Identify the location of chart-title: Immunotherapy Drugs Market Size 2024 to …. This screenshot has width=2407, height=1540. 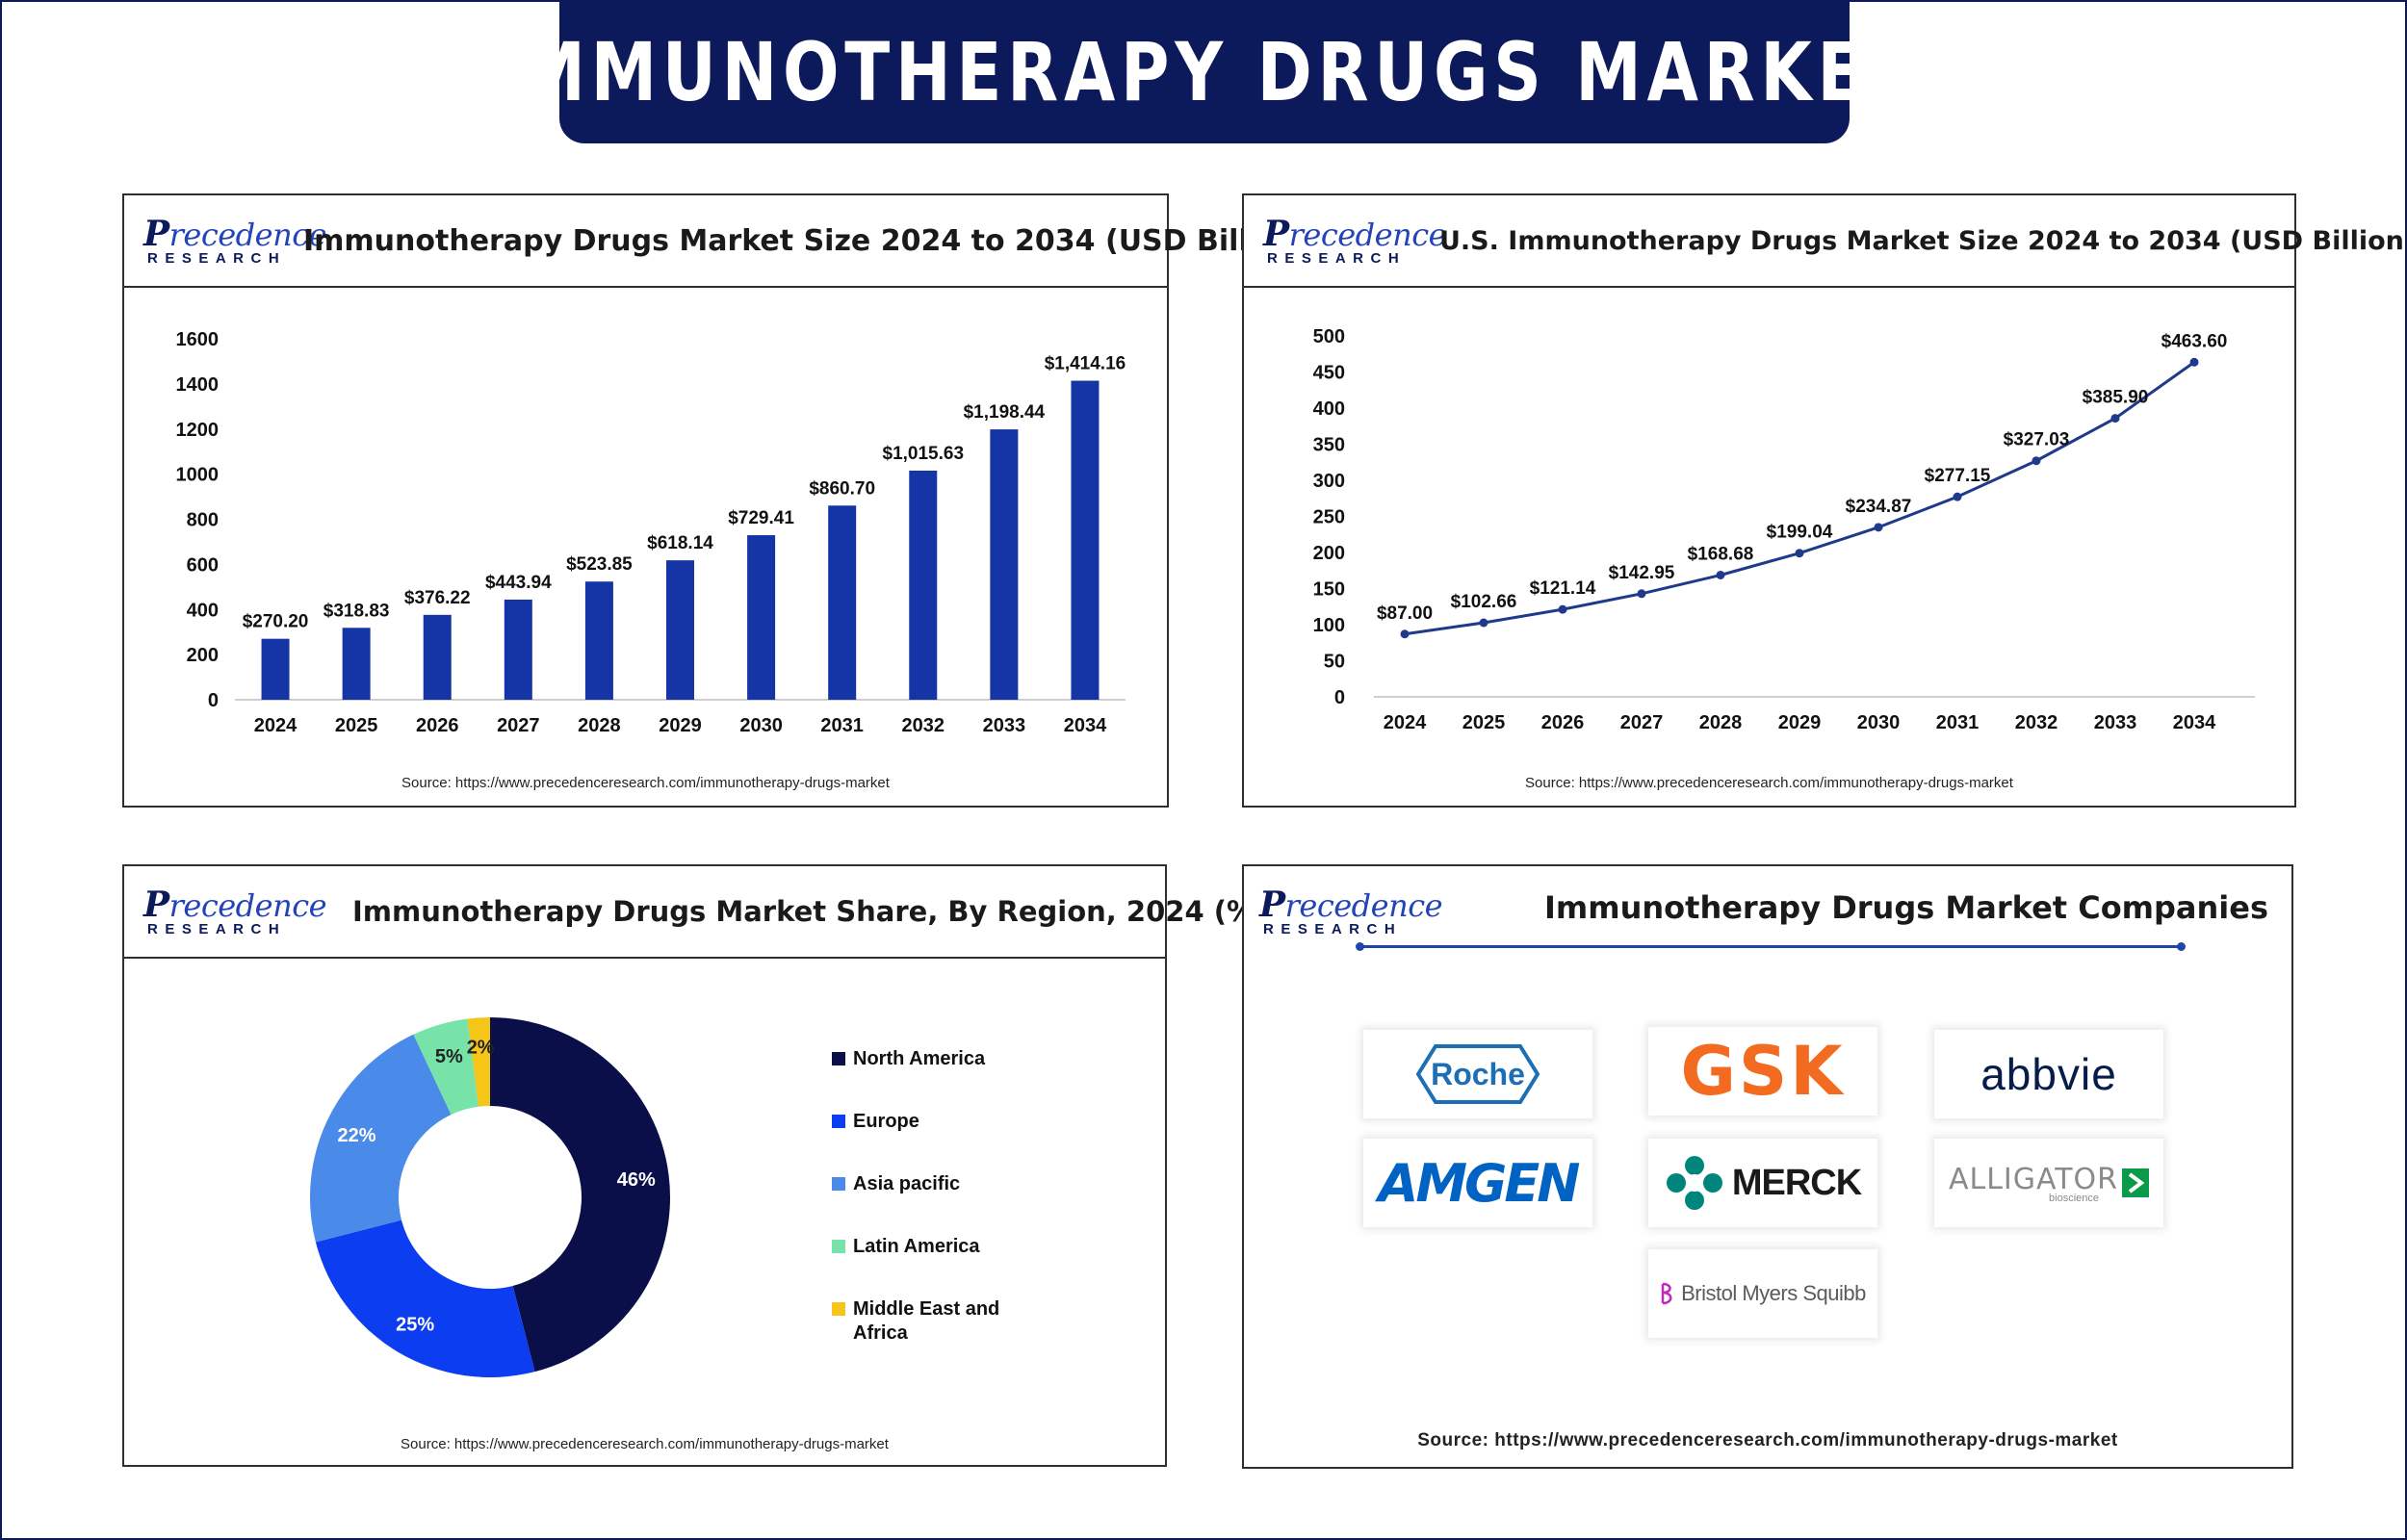
(807, 240).